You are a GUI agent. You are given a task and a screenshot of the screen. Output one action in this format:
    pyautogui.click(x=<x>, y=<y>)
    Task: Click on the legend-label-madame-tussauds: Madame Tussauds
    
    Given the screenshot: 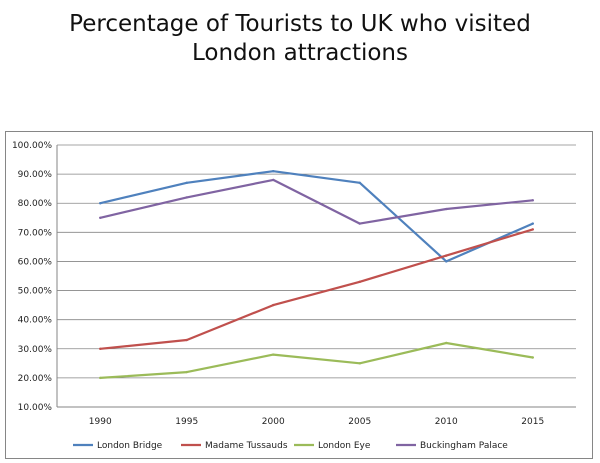 What is the action you would take?
    pyautogui.click(x=246, y=446)
    